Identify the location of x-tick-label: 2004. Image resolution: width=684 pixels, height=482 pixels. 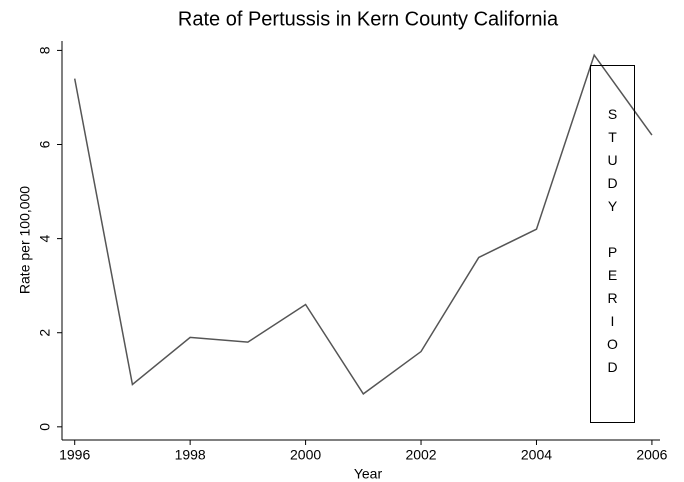
(536, 455).